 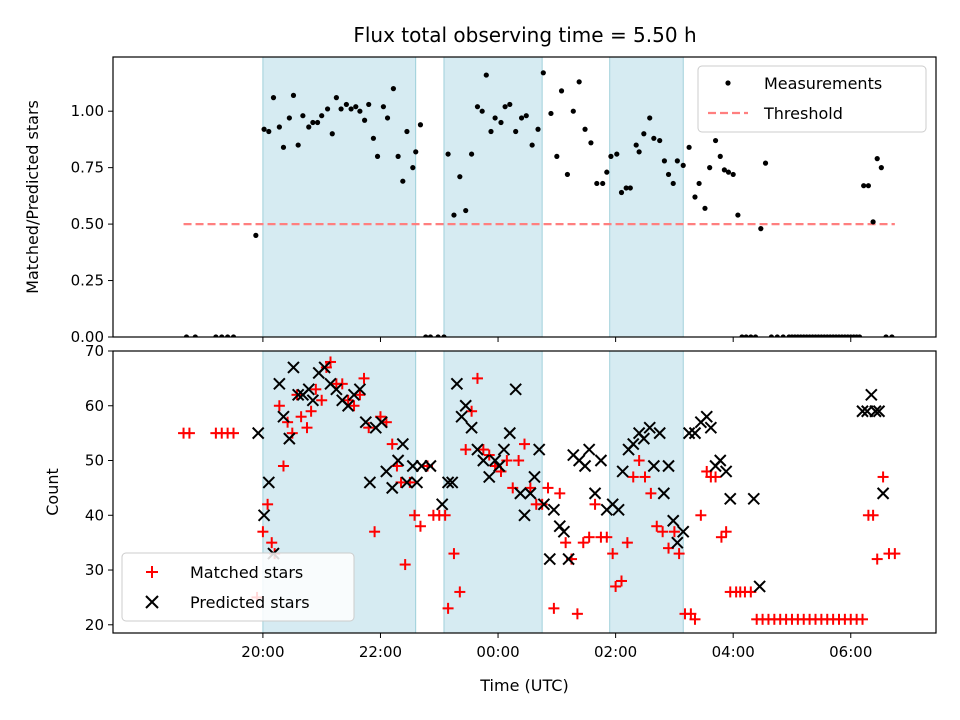 I want to click on top-y-axis-label: Matched/Predicted stars, so click(x=32, y=197).